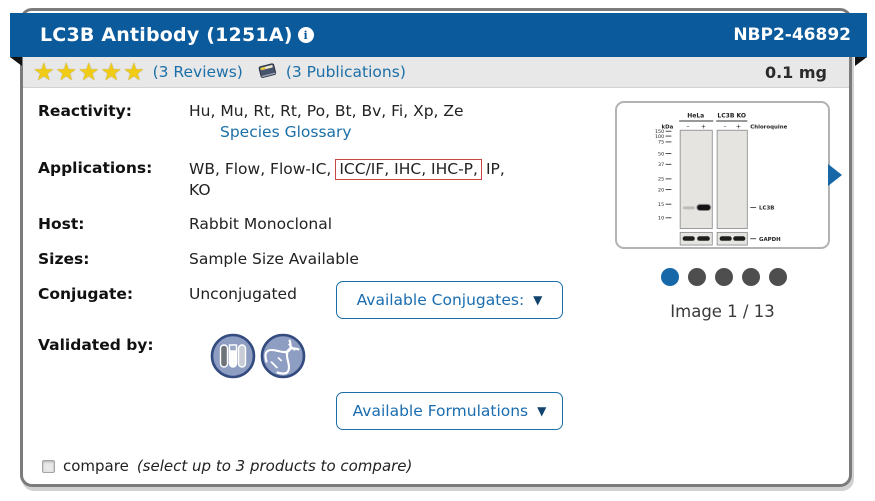  Describe the element at coordinates (86, 294) in the screenshot. I see `conjugate-label: Conjugate:` at that location.